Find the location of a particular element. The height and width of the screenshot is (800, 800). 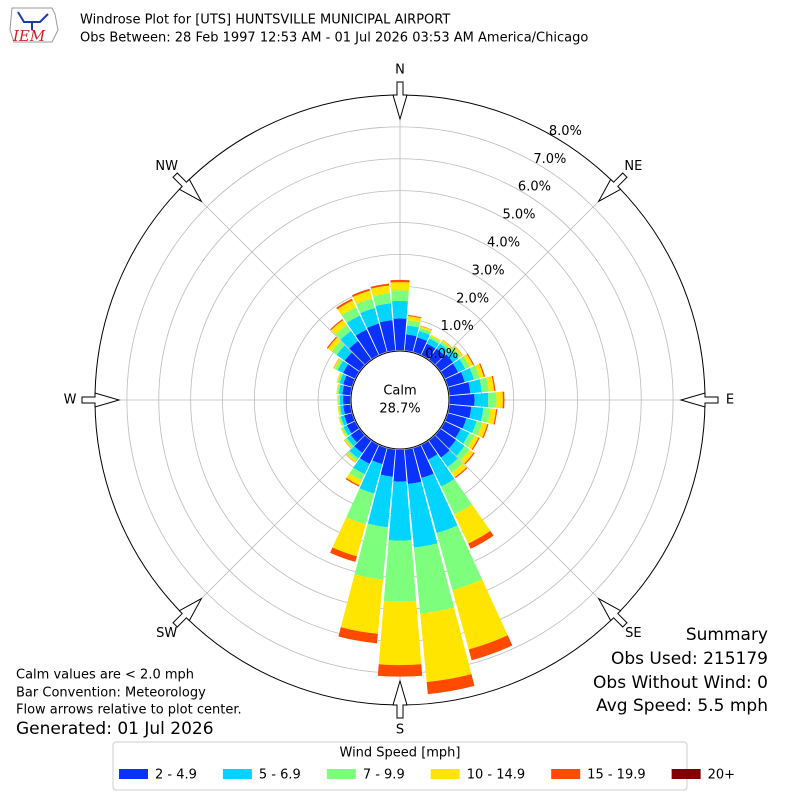

legend-swatch is located at coordinates (445, 774).